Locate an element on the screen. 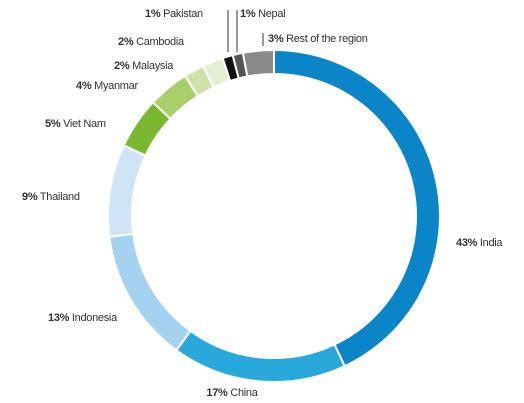 The image size is (524, 403). slice-value-label: 17% is located at coordinates (217, 393).